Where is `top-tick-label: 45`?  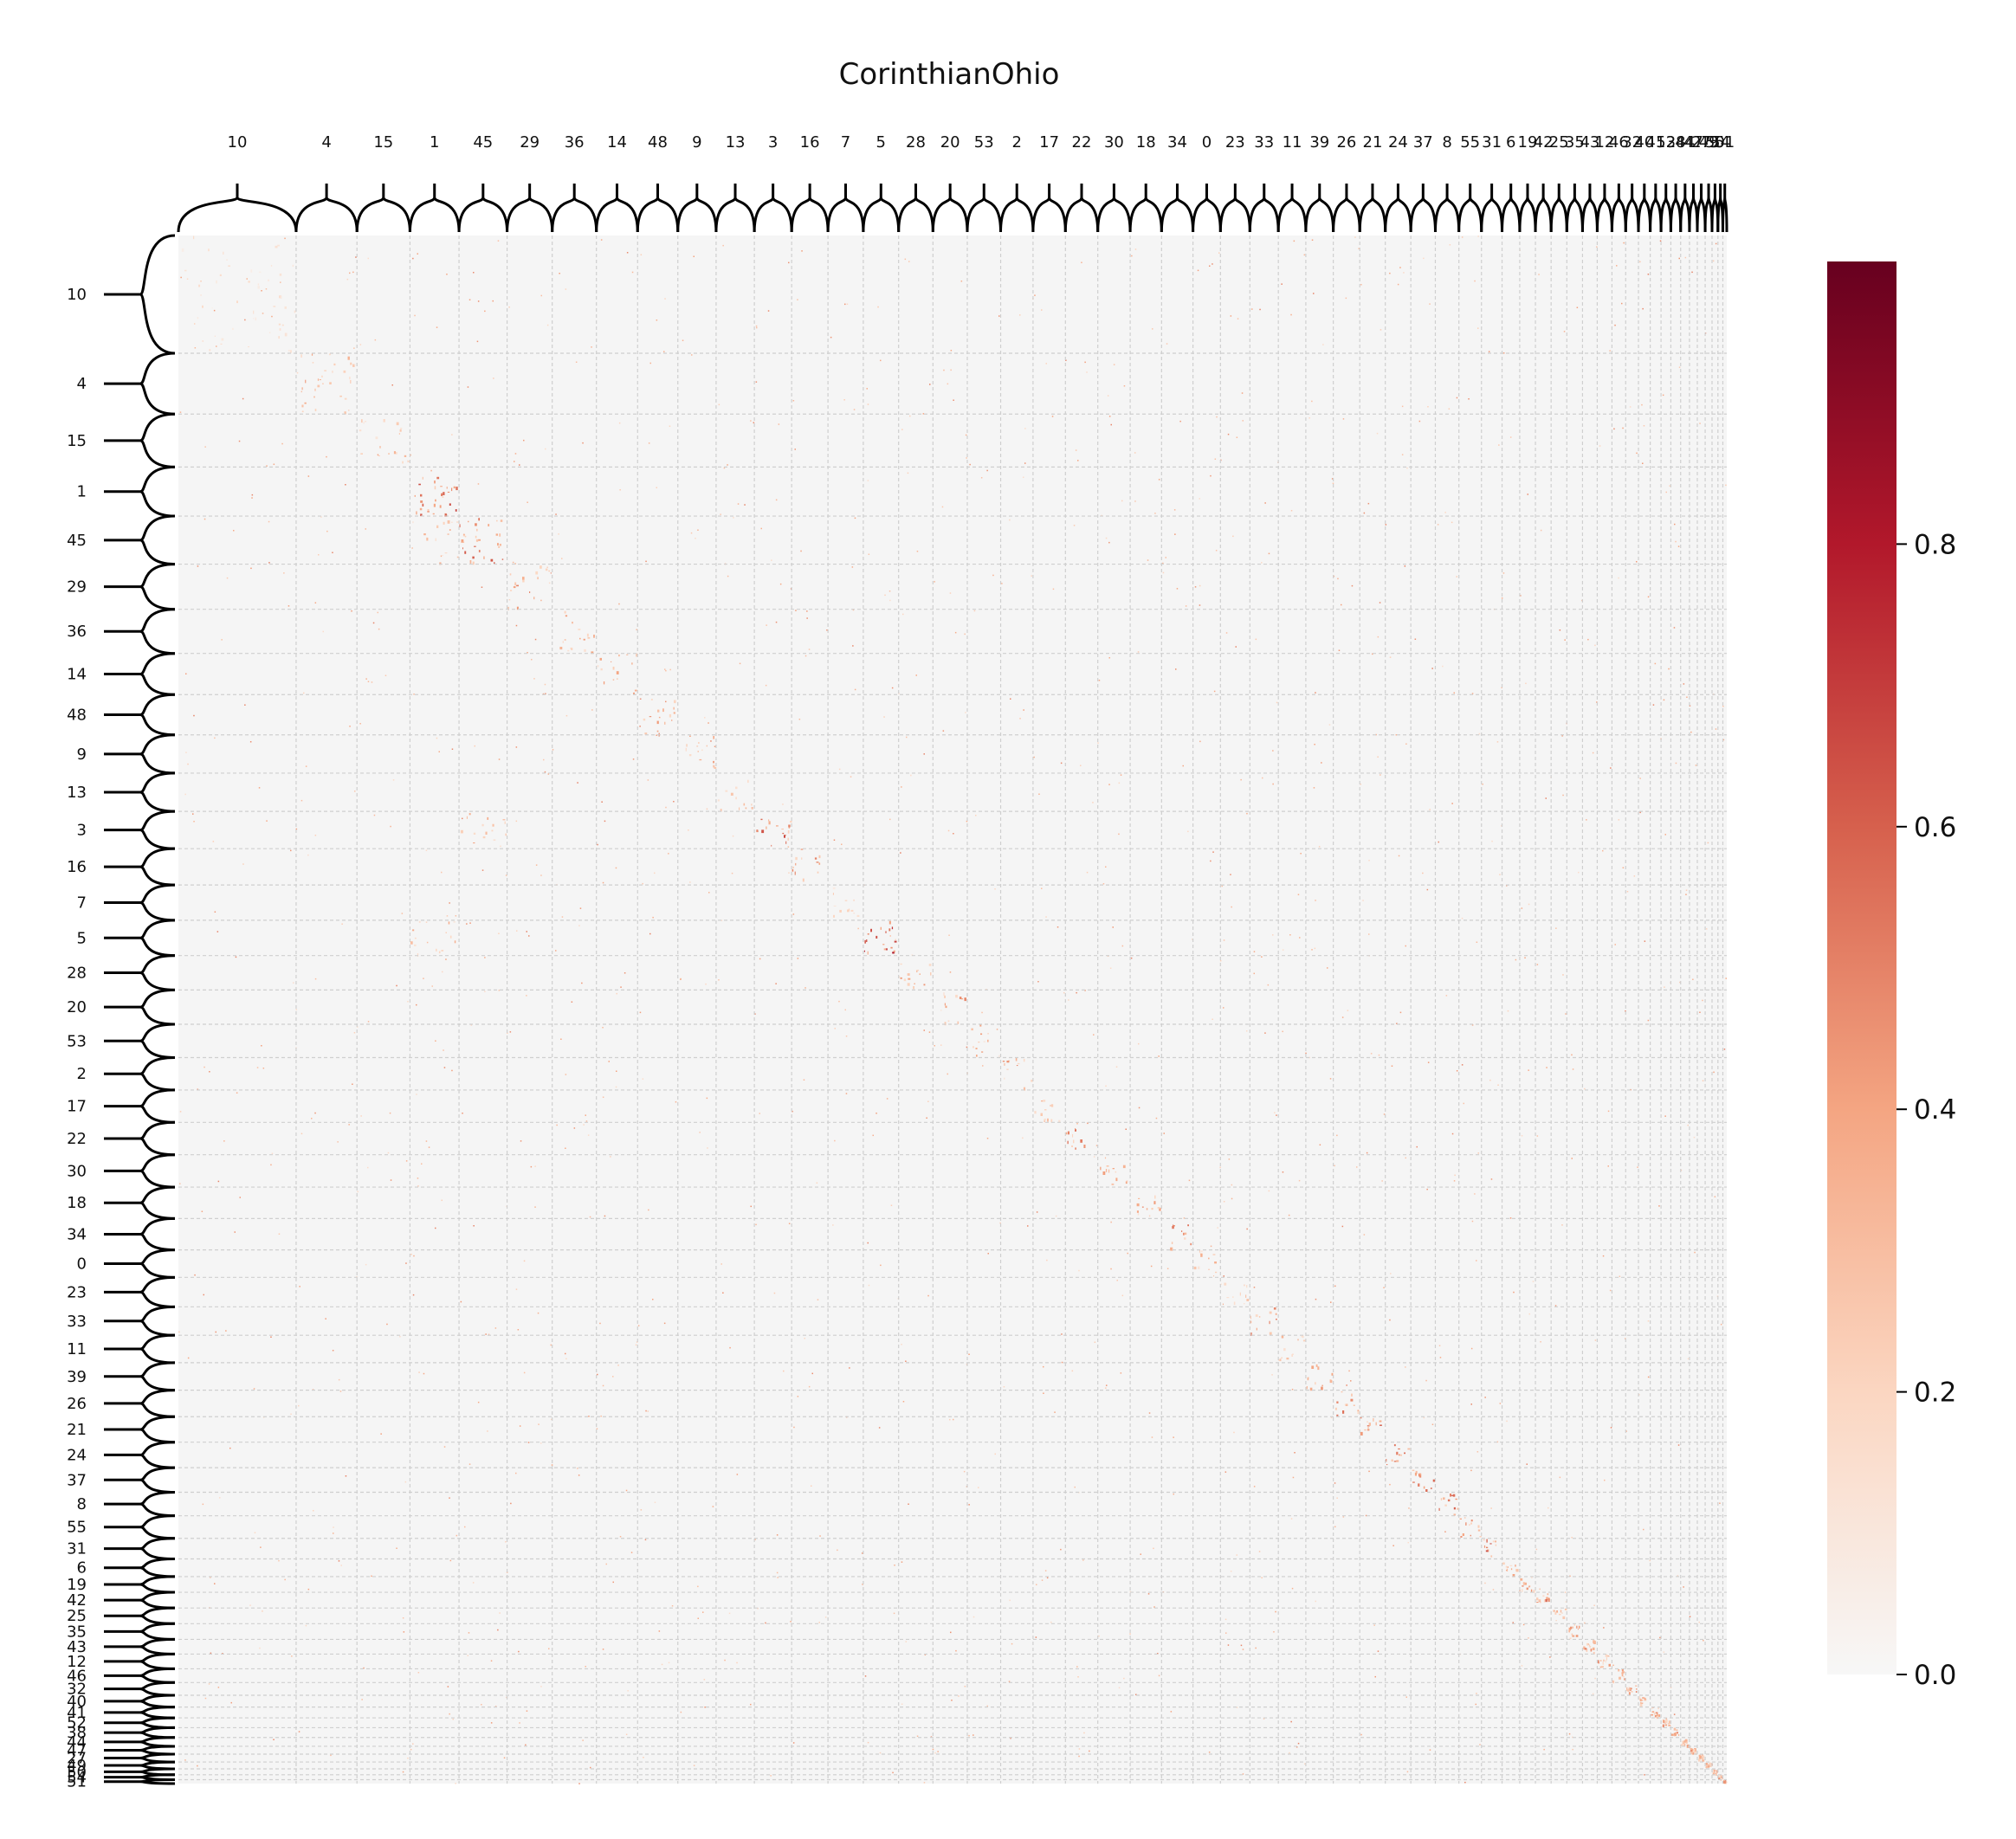
top-tick-label: 45 is located at coordinates (483, 142).